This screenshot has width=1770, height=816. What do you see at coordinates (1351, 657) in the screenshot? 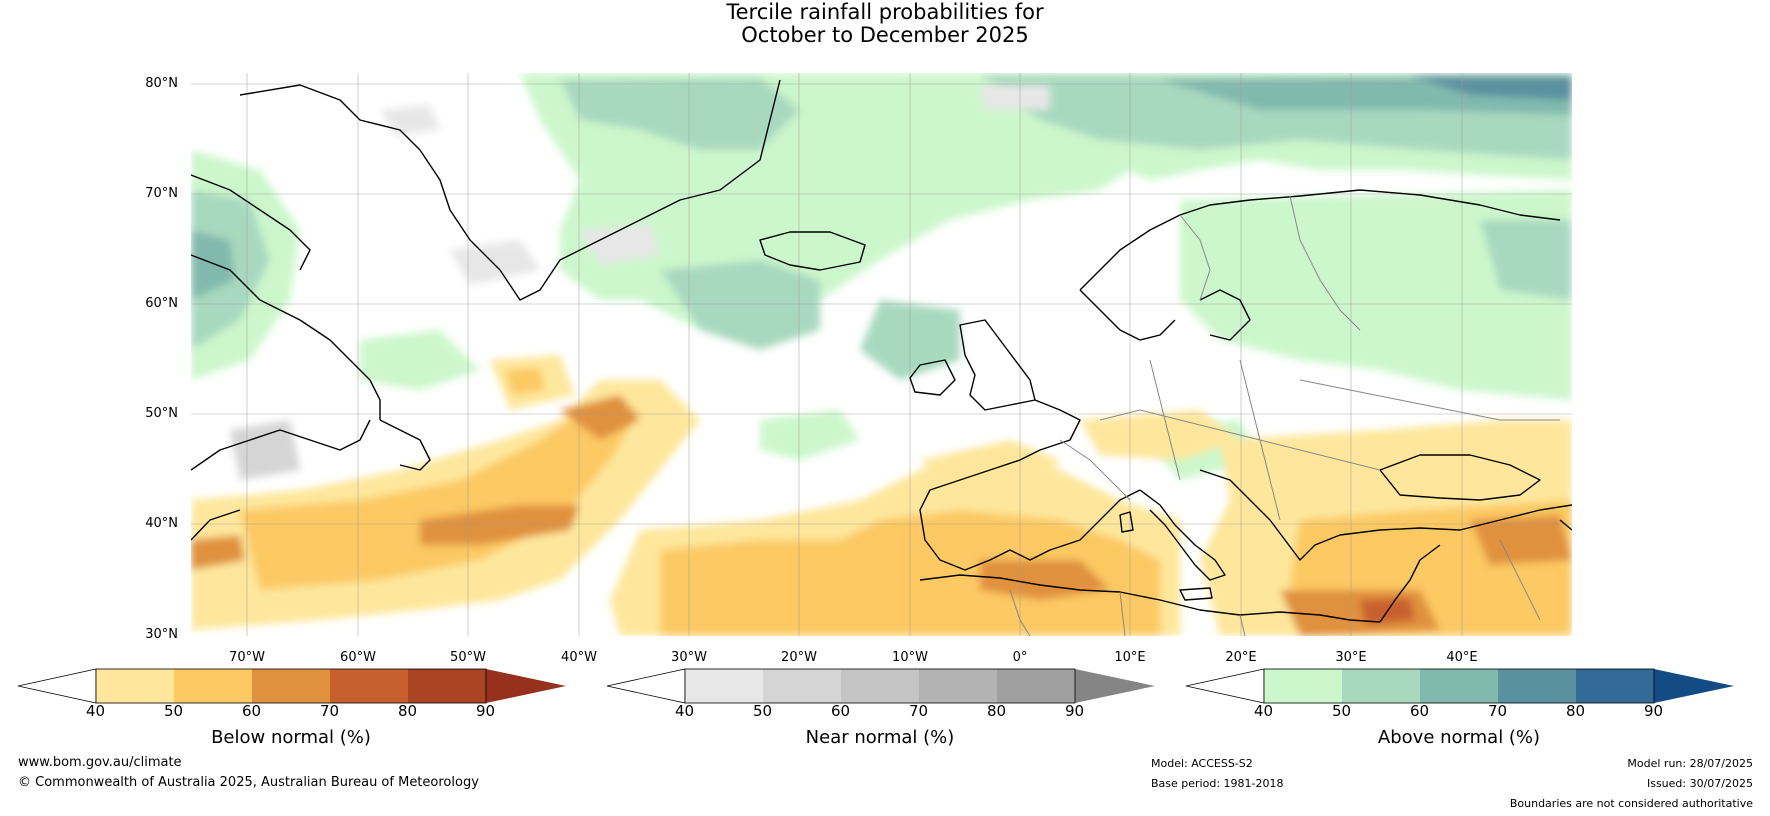
I see `lon-label-30e: 30°E` at bounding box center [1351, 657].